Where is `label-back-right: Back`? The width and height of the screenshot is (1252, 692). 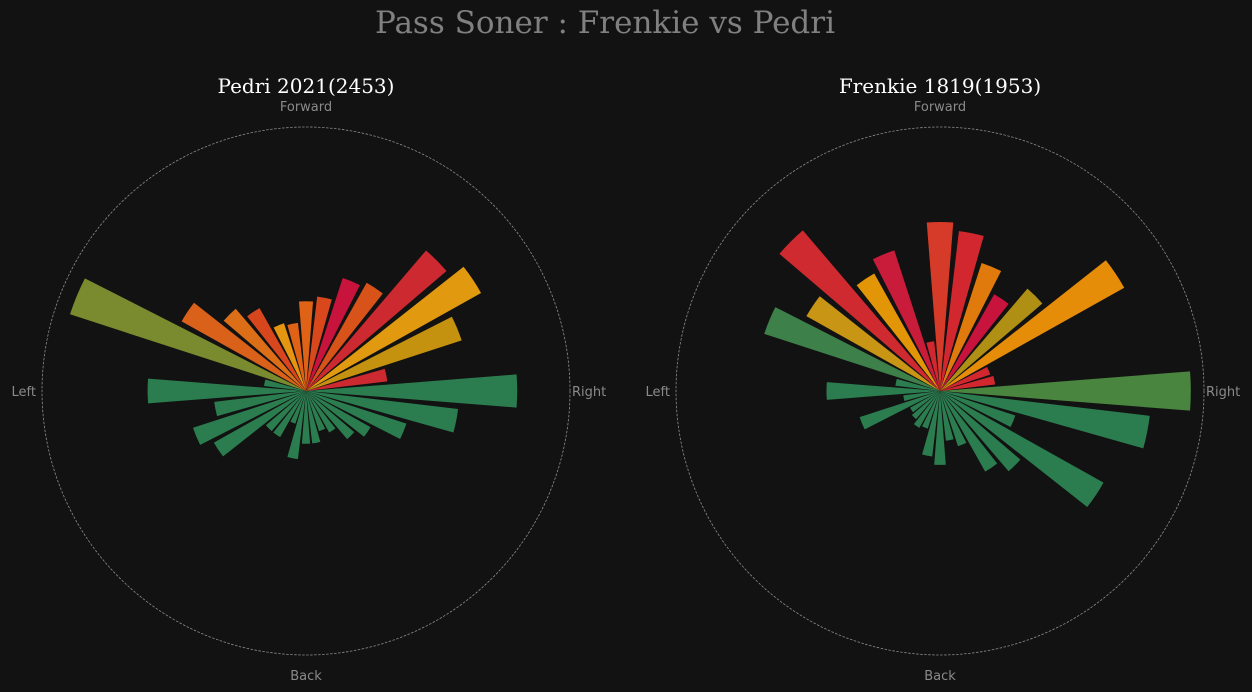 label-back-right: Back is located at coordinates (940, 676).